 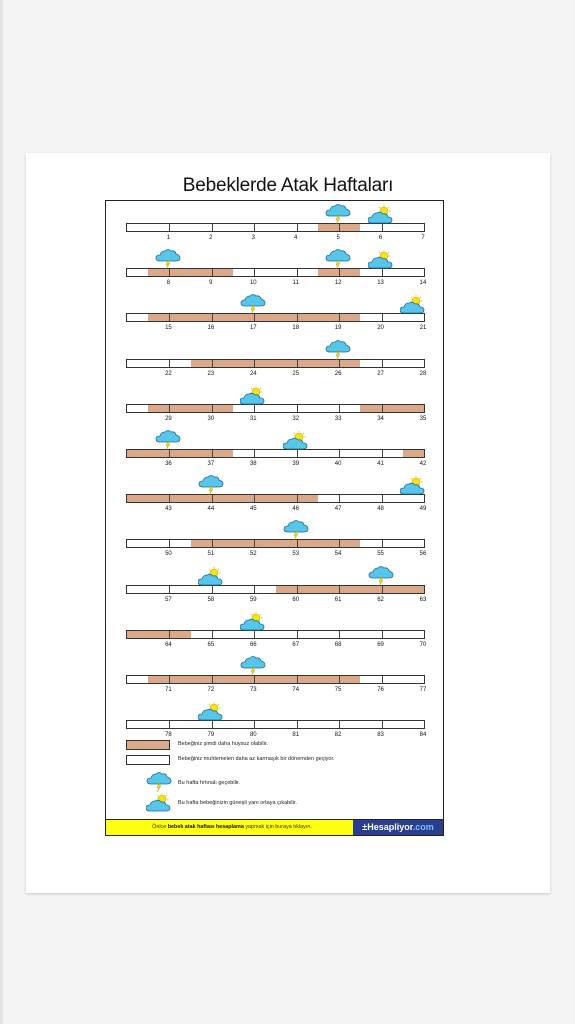 I want to click on week-number: 2, so click(x=211, y=238).